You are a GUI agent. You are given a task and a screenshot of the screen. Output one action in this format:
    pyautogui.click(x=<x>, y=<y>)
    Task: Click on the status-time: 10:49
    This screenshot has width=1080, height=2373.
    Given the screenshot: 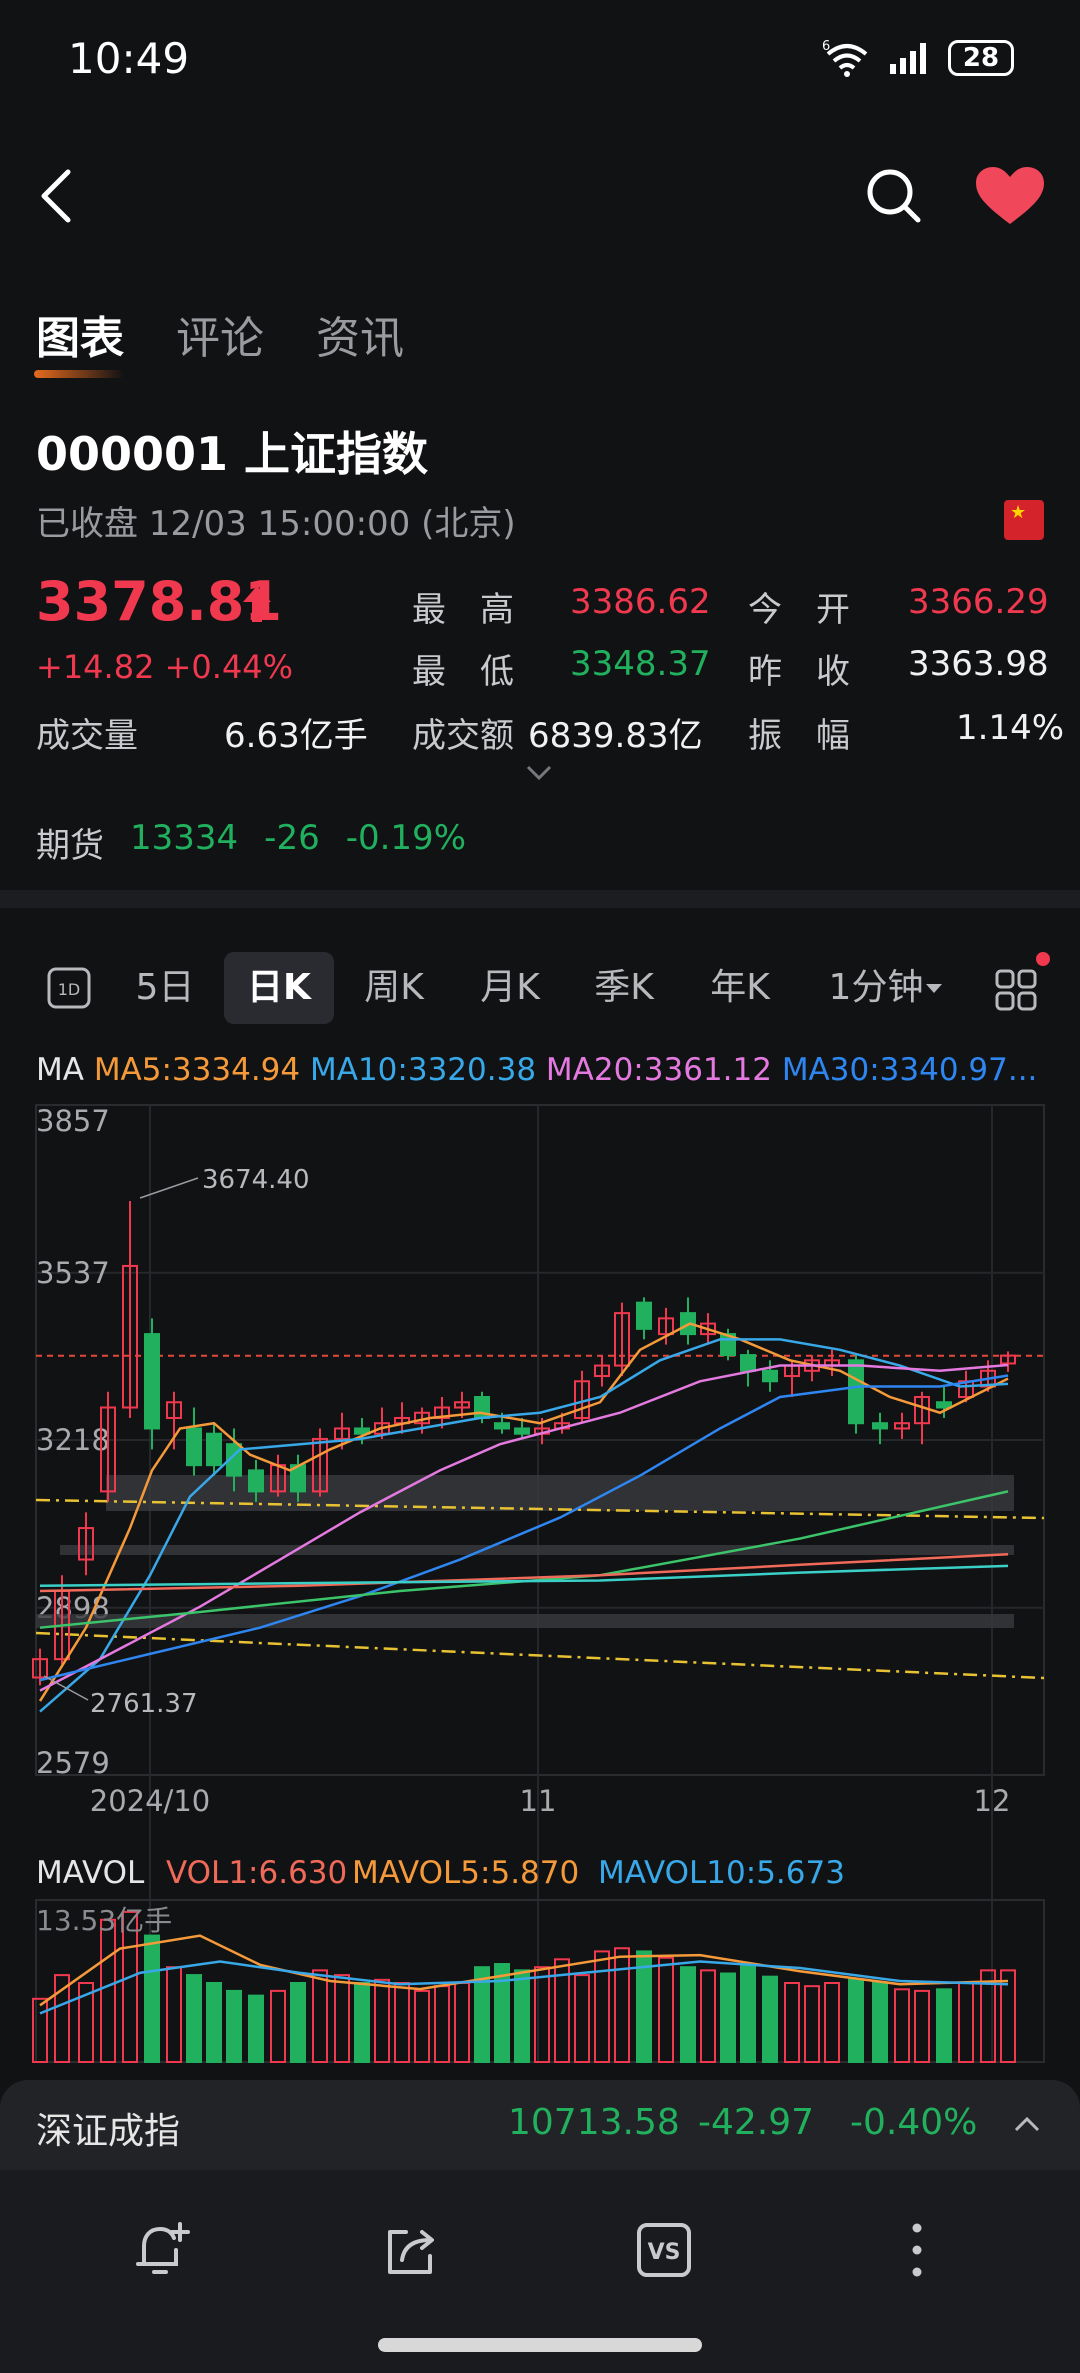 What is the action you would take?
    pyautogui.click(x=129, y=58)
    